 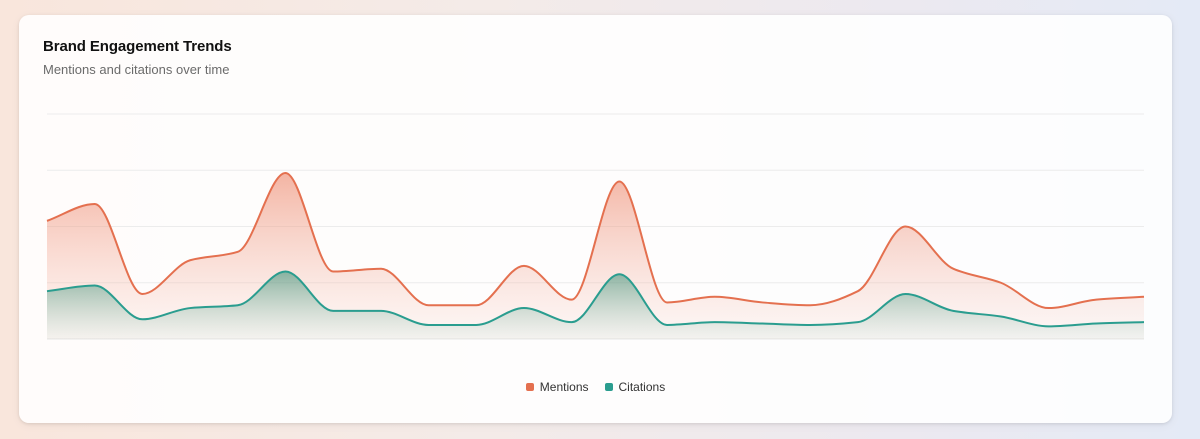 What do you see at coordinates (595, 387) in the screenshot?
I see `legend: Mentions Citations` at bounding box center [595, 387].